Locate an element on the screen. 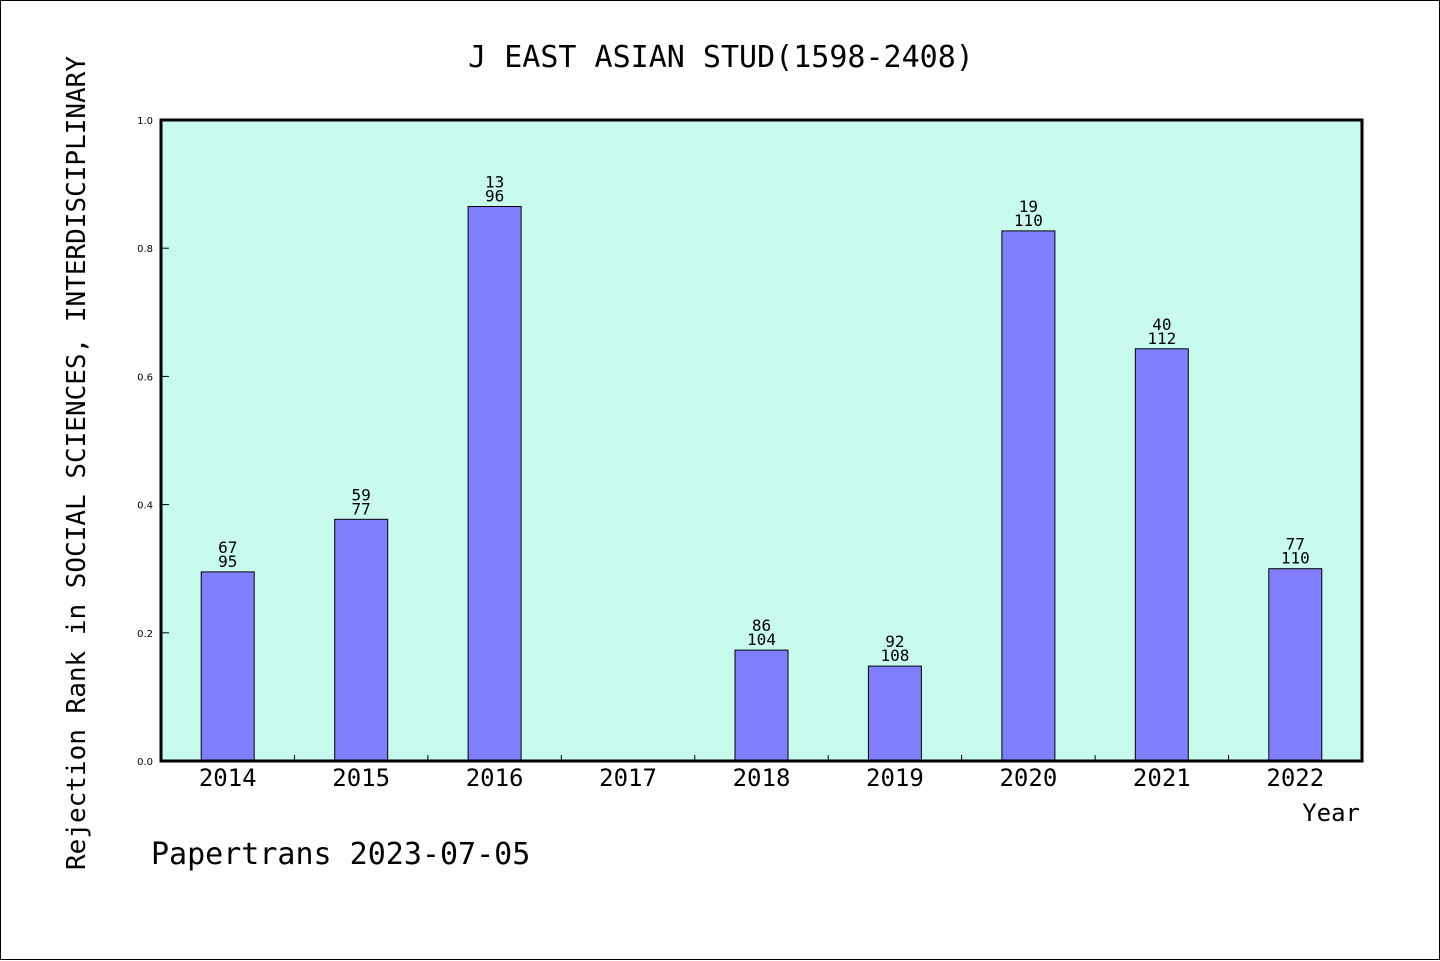 Image resolution: width=1440 pixels, height=961 pixels. x-tick-label: 2017 is located at coordinates (628, 778).